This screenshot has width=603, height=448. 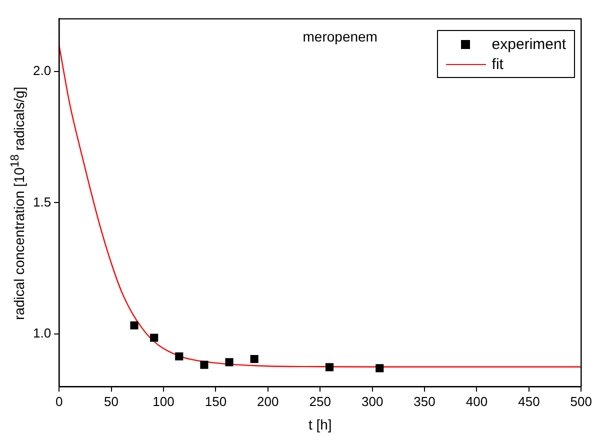 I want to click on x-tick-label: 300, so click(x=372, y=401).